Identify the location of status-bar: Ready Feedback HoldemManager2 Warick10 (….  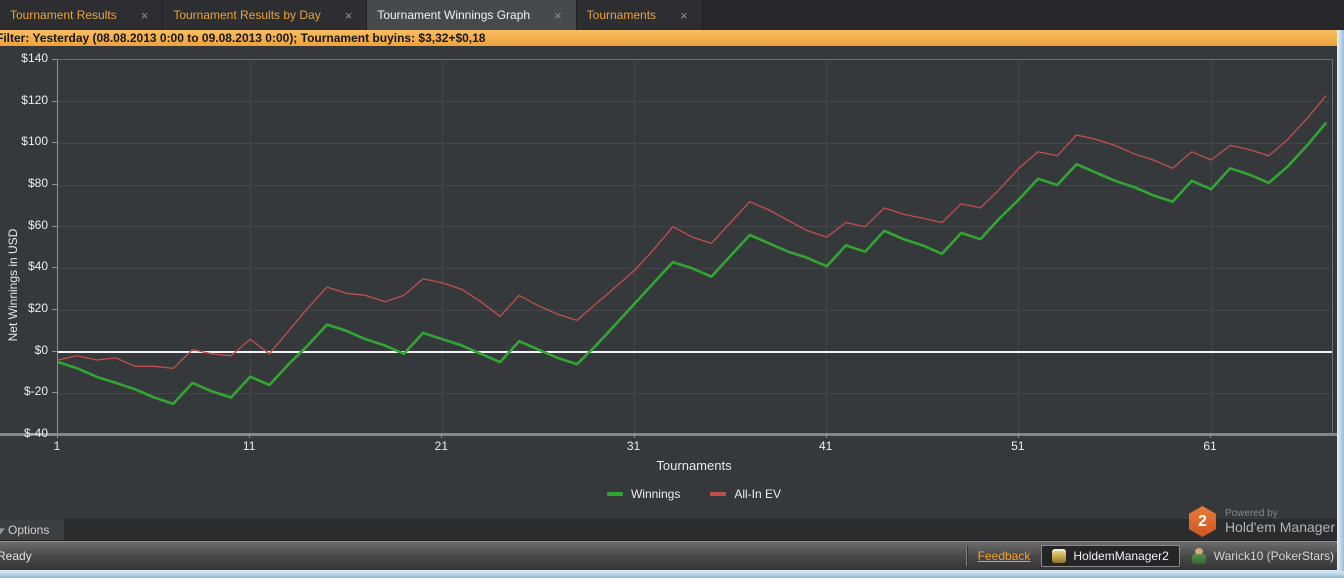
(672, 555).